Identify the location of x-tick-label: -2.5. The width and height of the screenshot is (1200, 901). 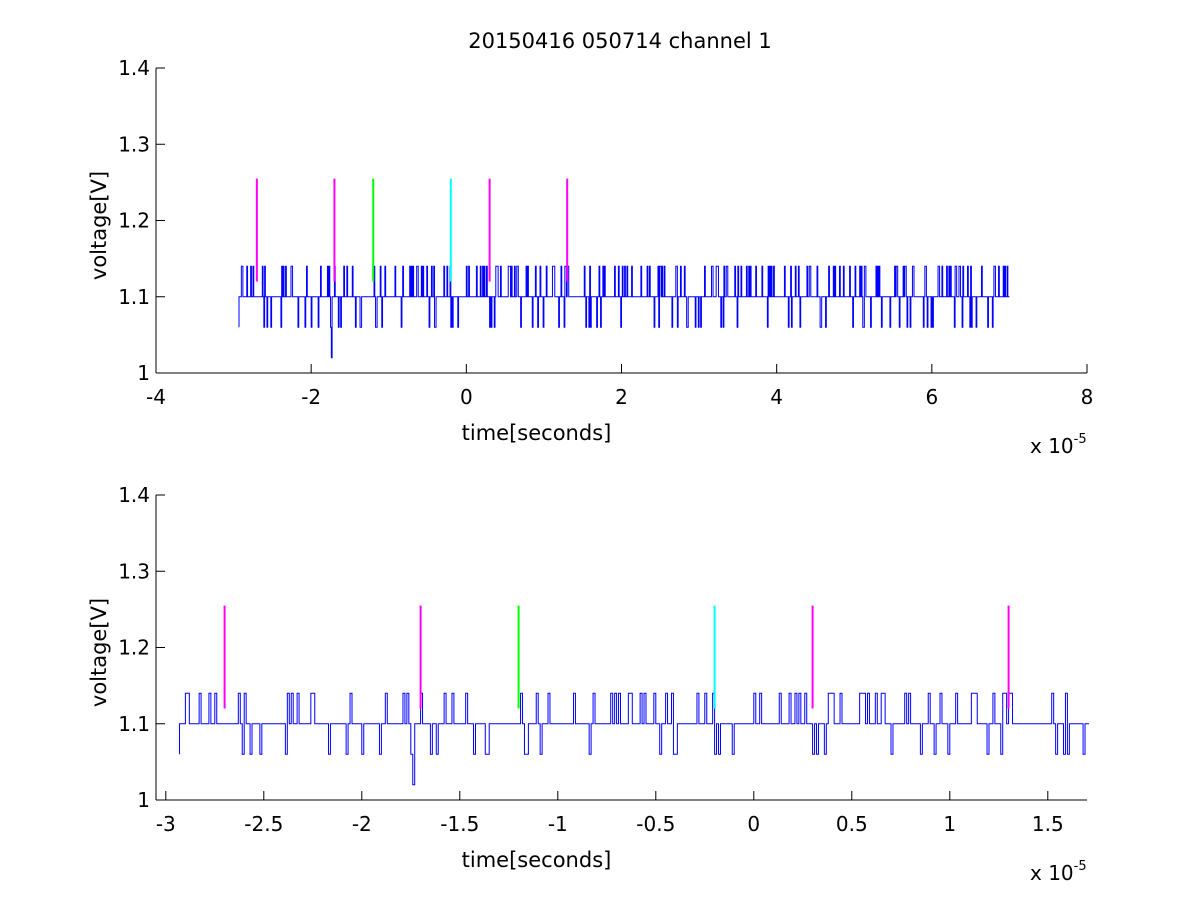
(263, 824).